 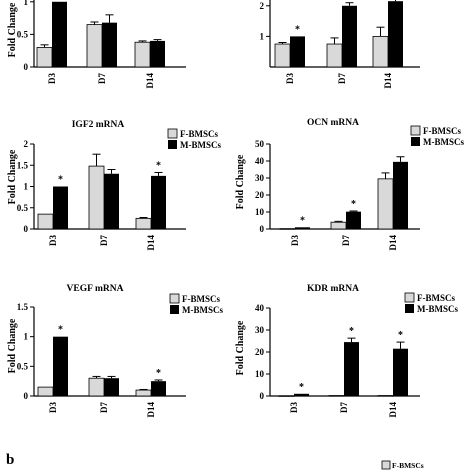 I want to click on chart-title: IGF2 mRNA, so click(x=98, y=125).